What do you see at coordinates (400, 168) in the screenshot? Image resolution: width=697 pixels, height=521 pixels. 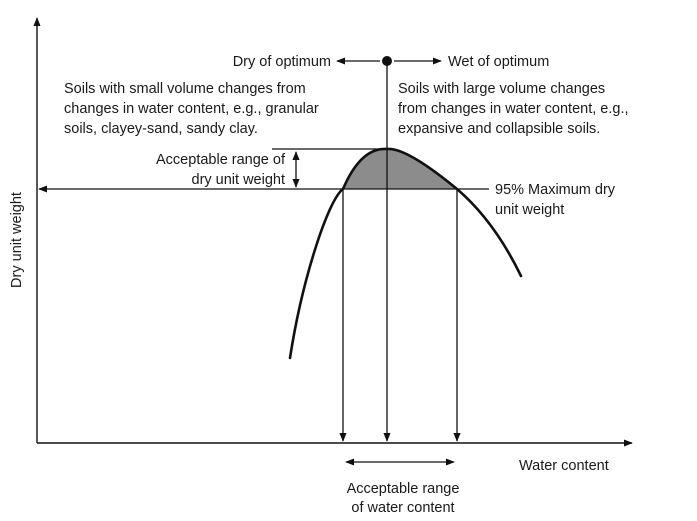 I see `acceptable-region-shading` at bounding box center [400, 168].